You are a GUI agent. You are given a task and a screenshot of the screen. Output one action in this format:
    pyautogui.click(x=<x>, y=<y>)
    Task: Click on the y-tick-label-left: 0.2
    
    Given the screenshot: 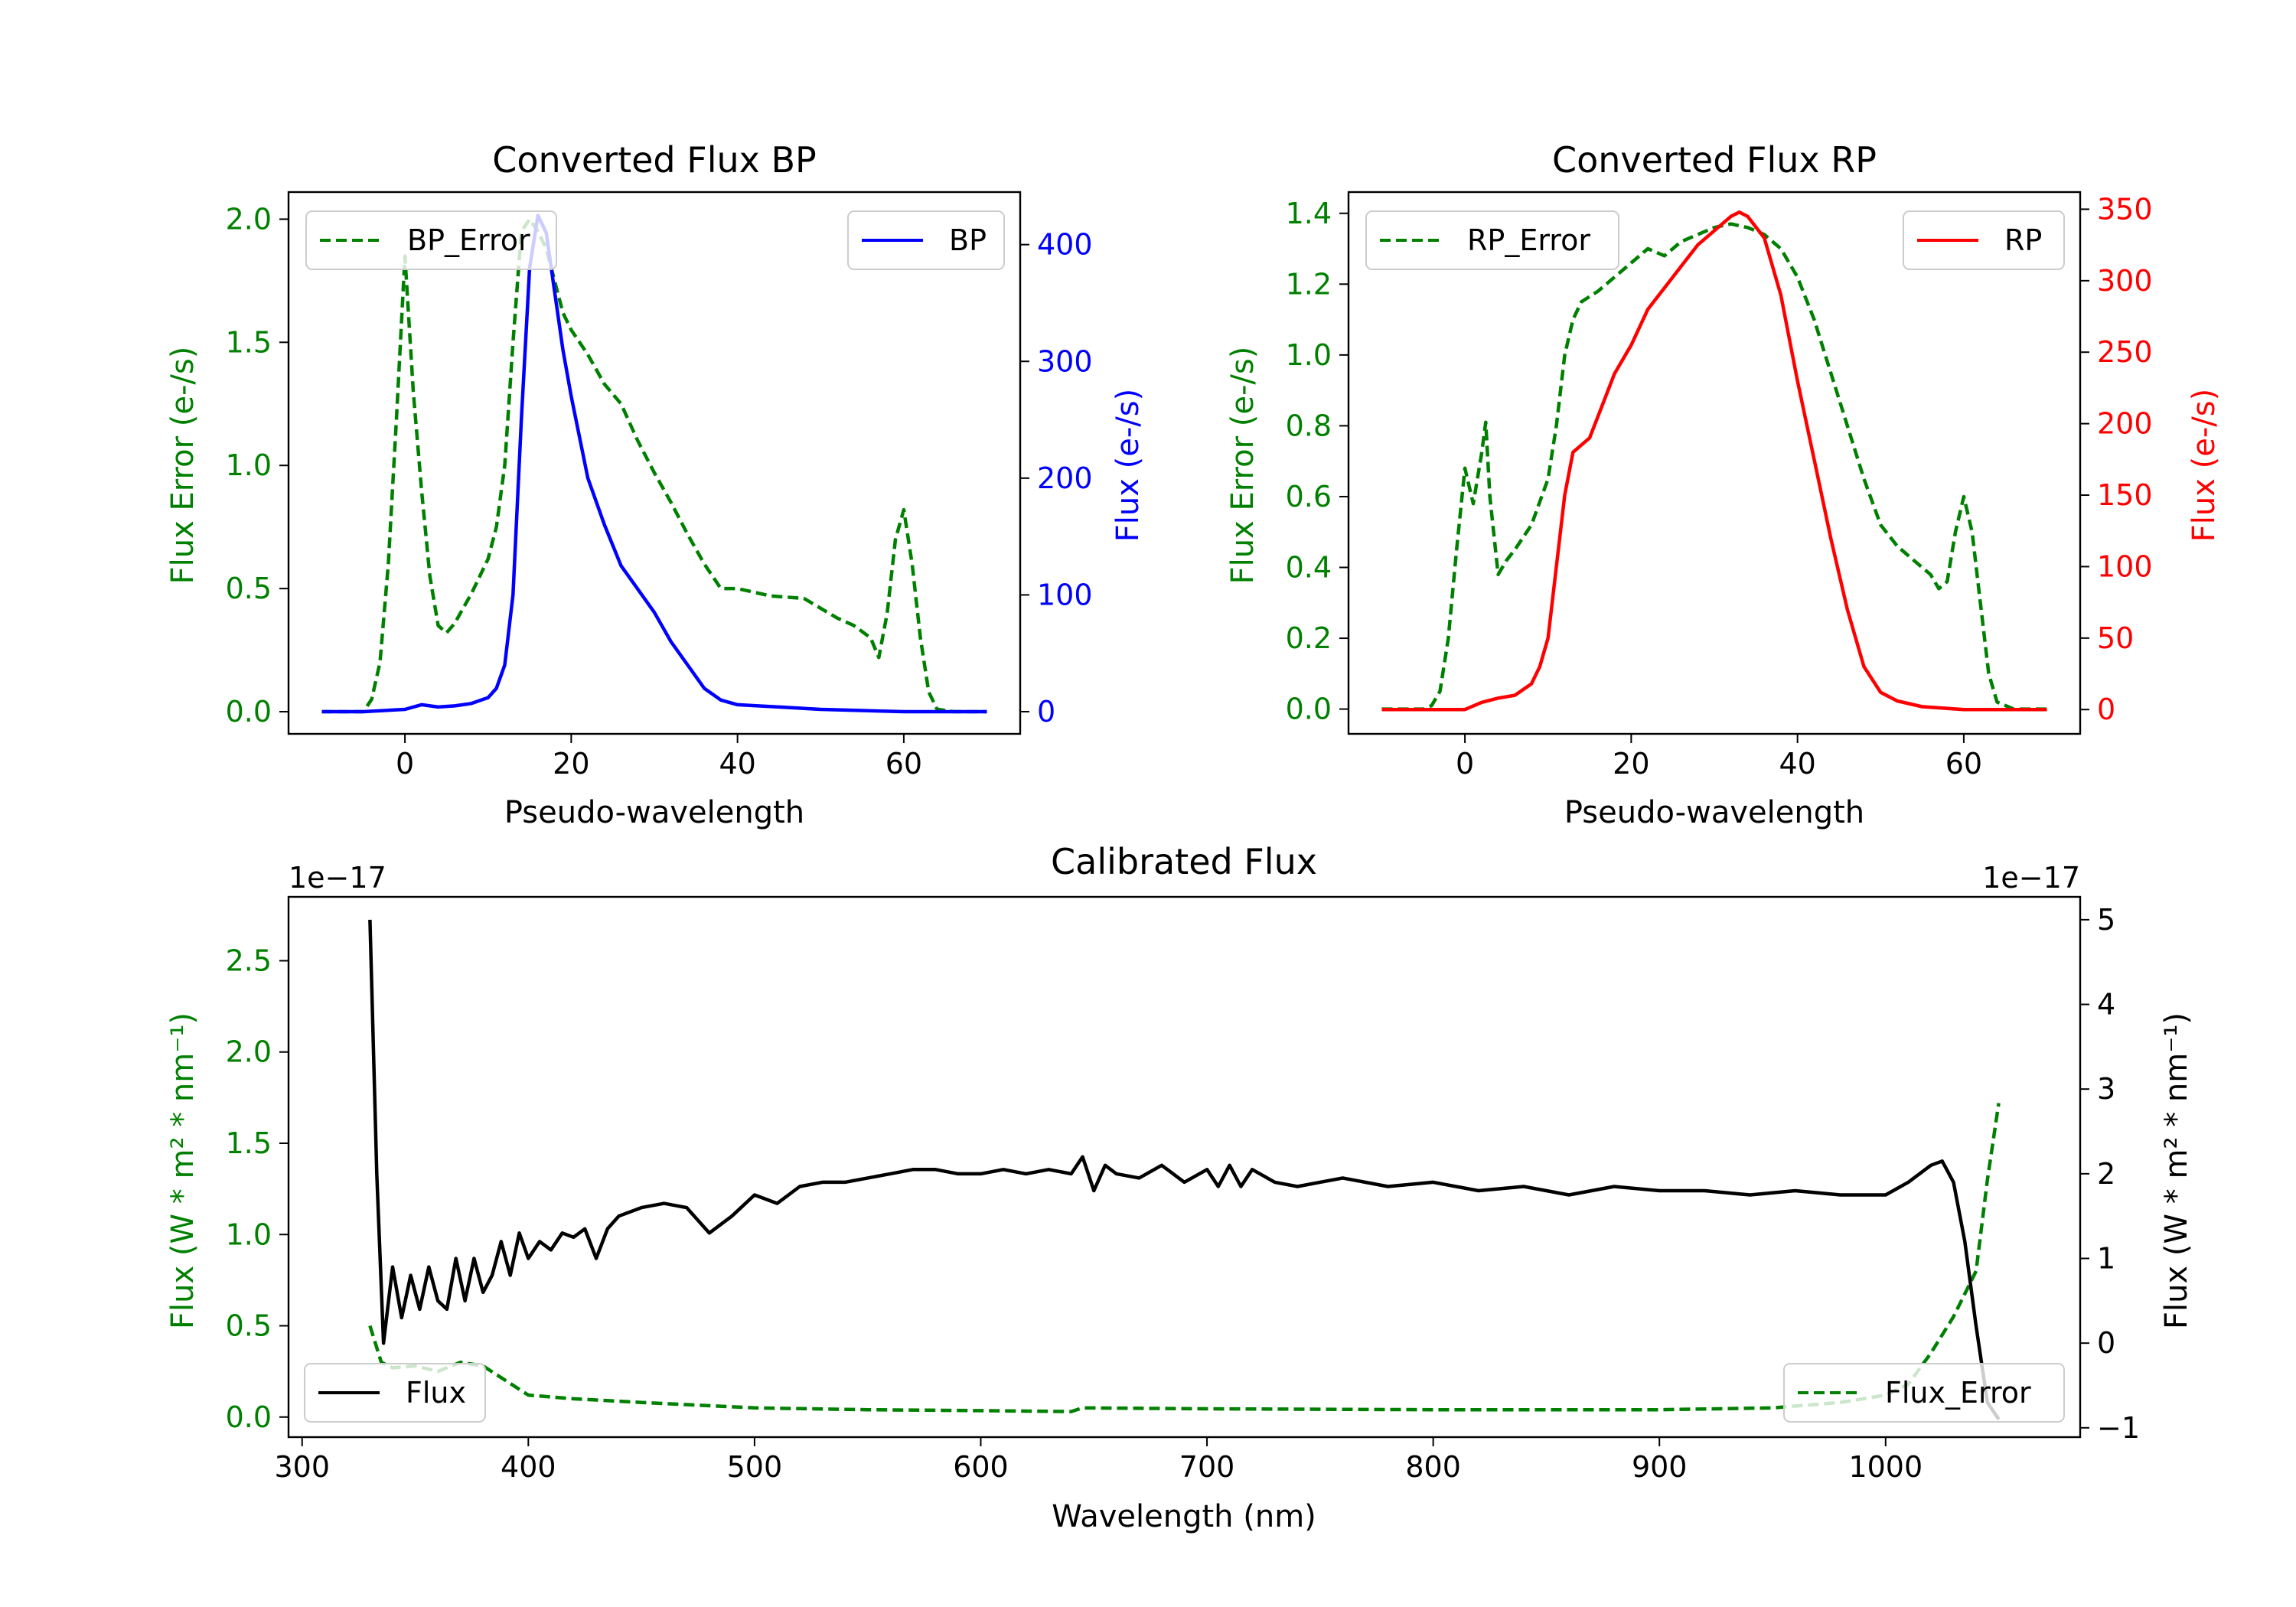 What is the action you would take?
    pyautogui.click(x=1309, y=638)
    